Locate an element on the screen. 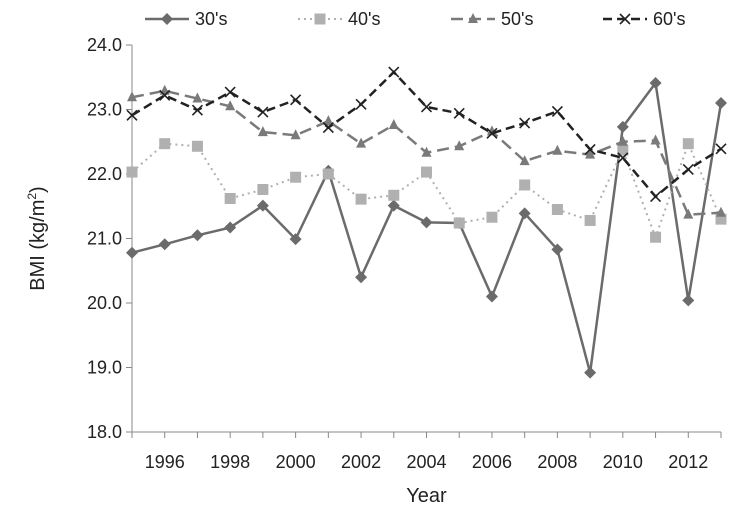 The height and width of the screenshot is (518, 747). y-tick-label: 20.0 is located at coordinates (104, 303).